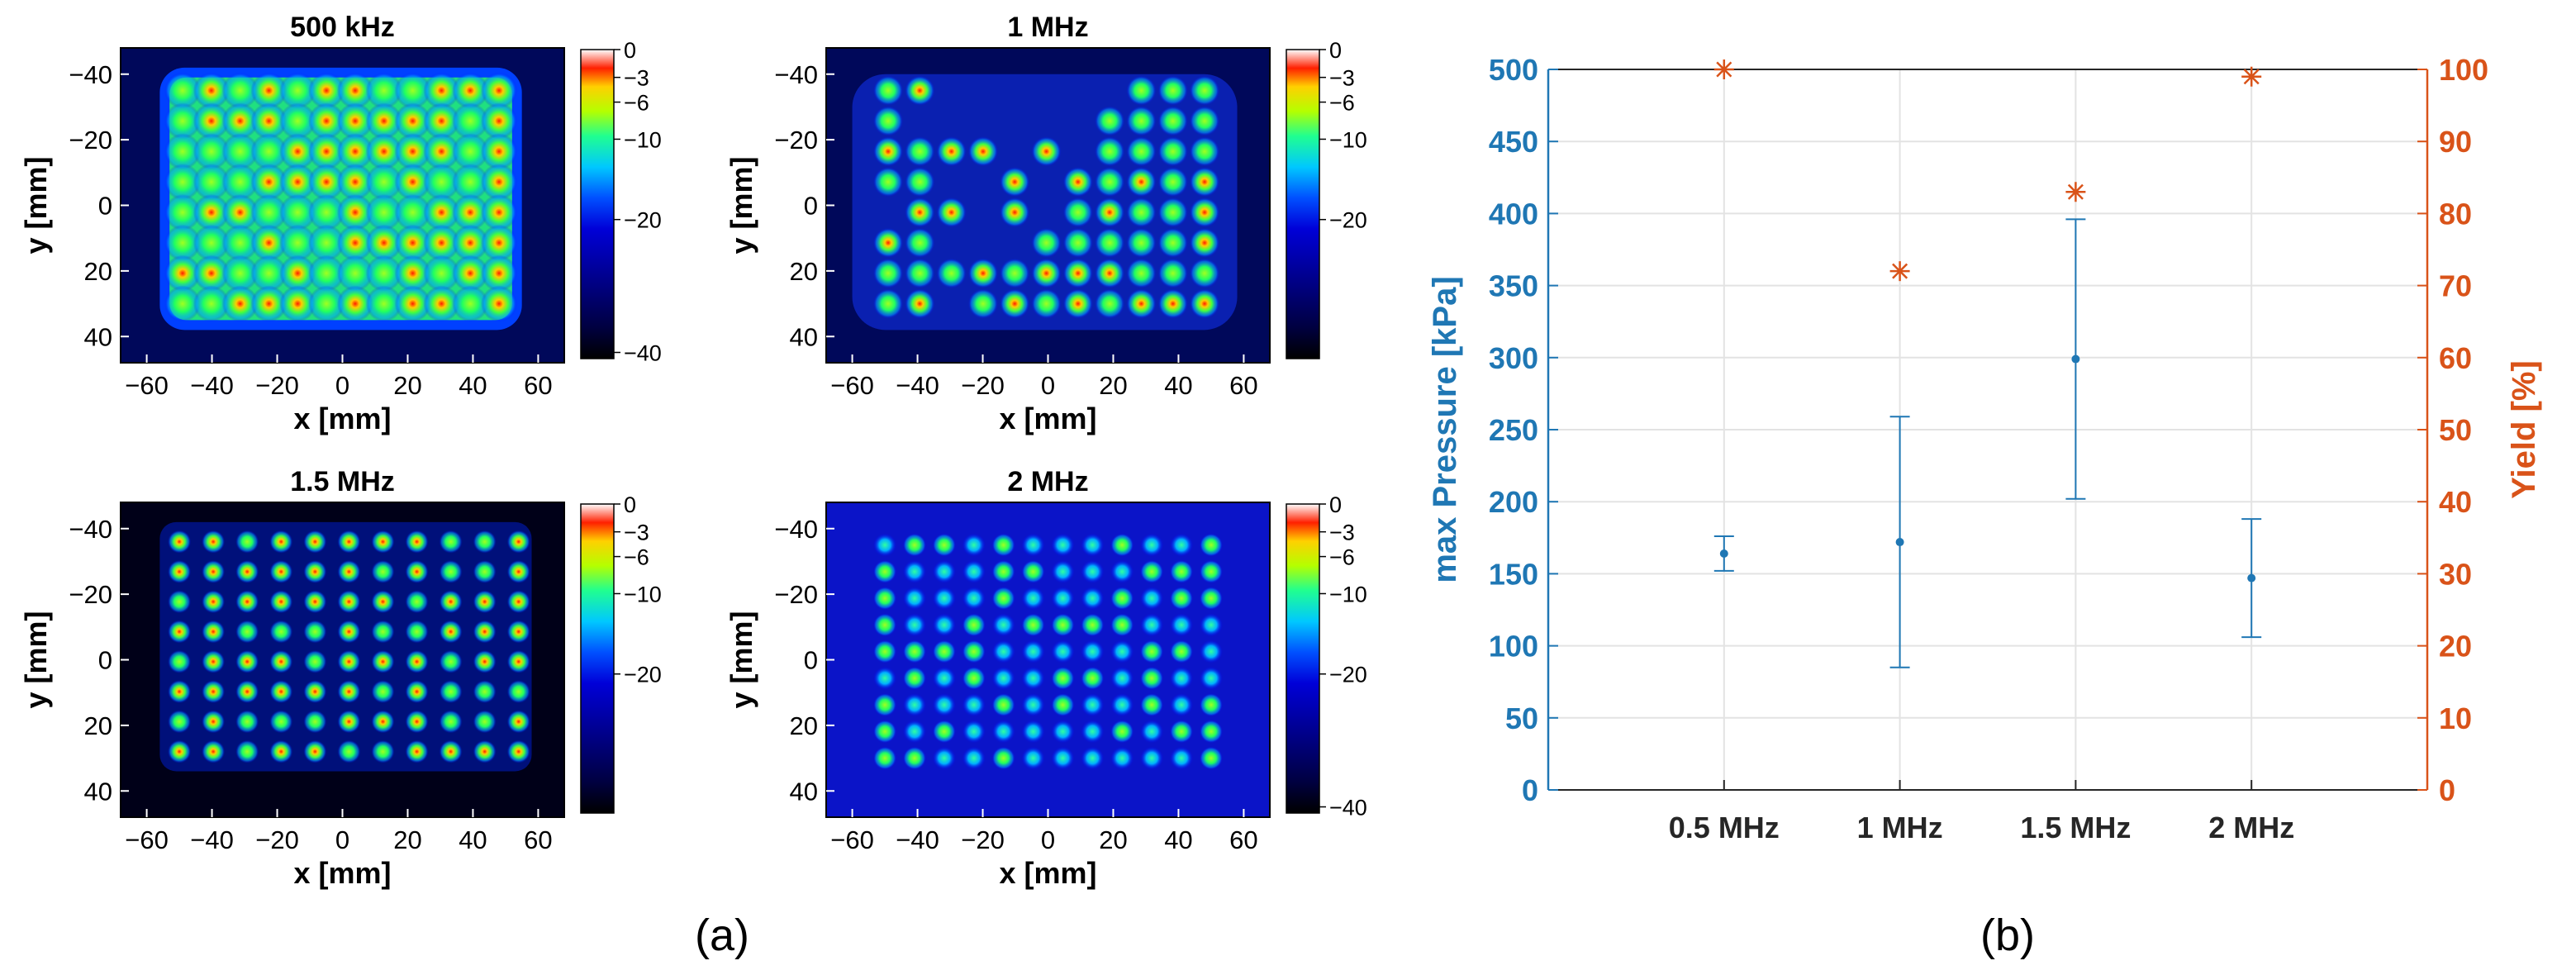 The width and height of the screenshot is (2576, 975). What do you see at coordinates (2447, 790) in the screenshot?
I see `right-tick-label: 0` at bounding box center [2447, 790].